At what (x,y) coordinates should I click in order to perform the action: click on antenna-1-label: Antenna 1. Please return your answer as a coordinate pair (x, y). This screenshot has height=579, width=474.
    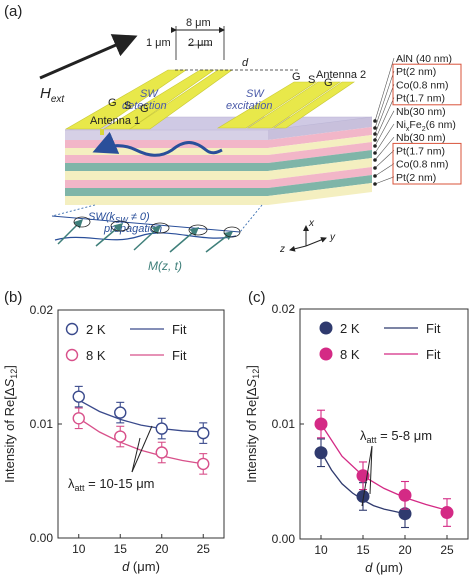
    Looking at the image, I should click on (115, 121).